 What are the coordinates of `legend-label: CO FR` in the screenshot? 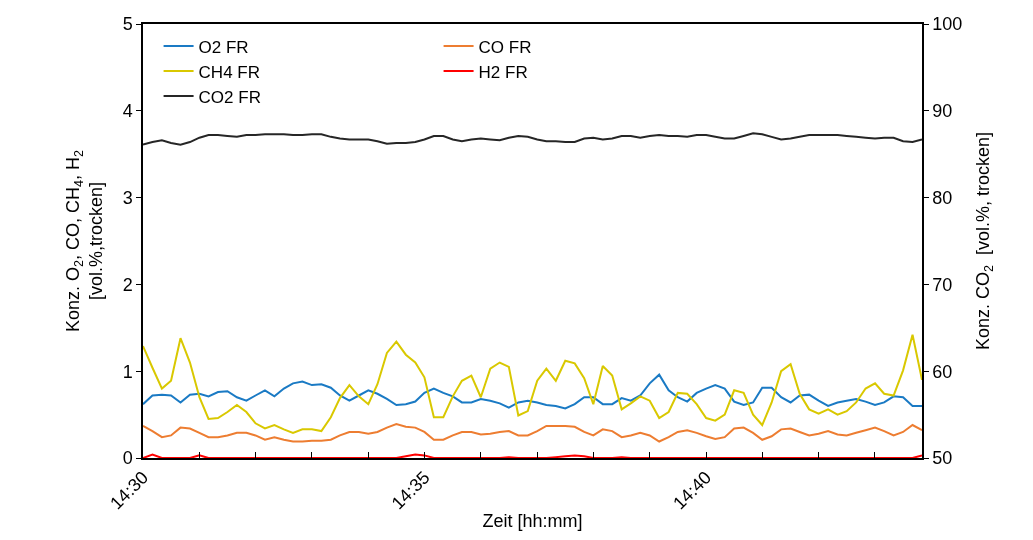 It's located at (505, 47).